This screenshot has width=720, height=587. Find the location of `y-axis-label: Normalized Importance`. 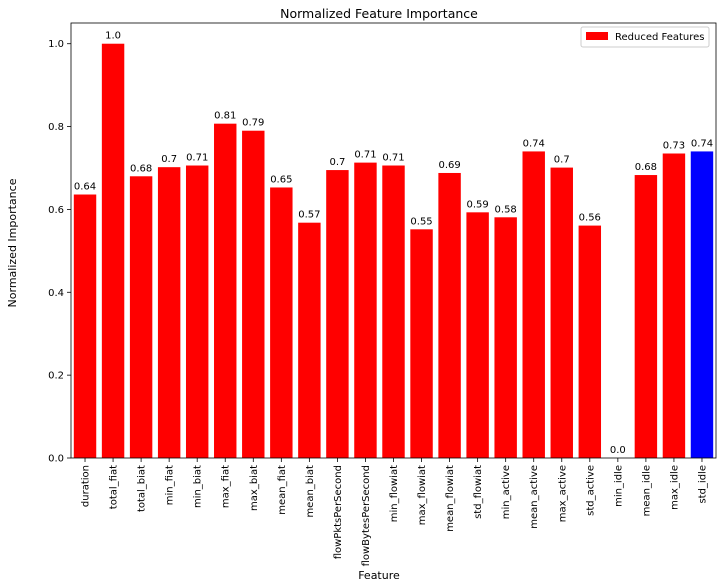

y-axis-label: Normalized Importance is located at coordinates (12, 242).